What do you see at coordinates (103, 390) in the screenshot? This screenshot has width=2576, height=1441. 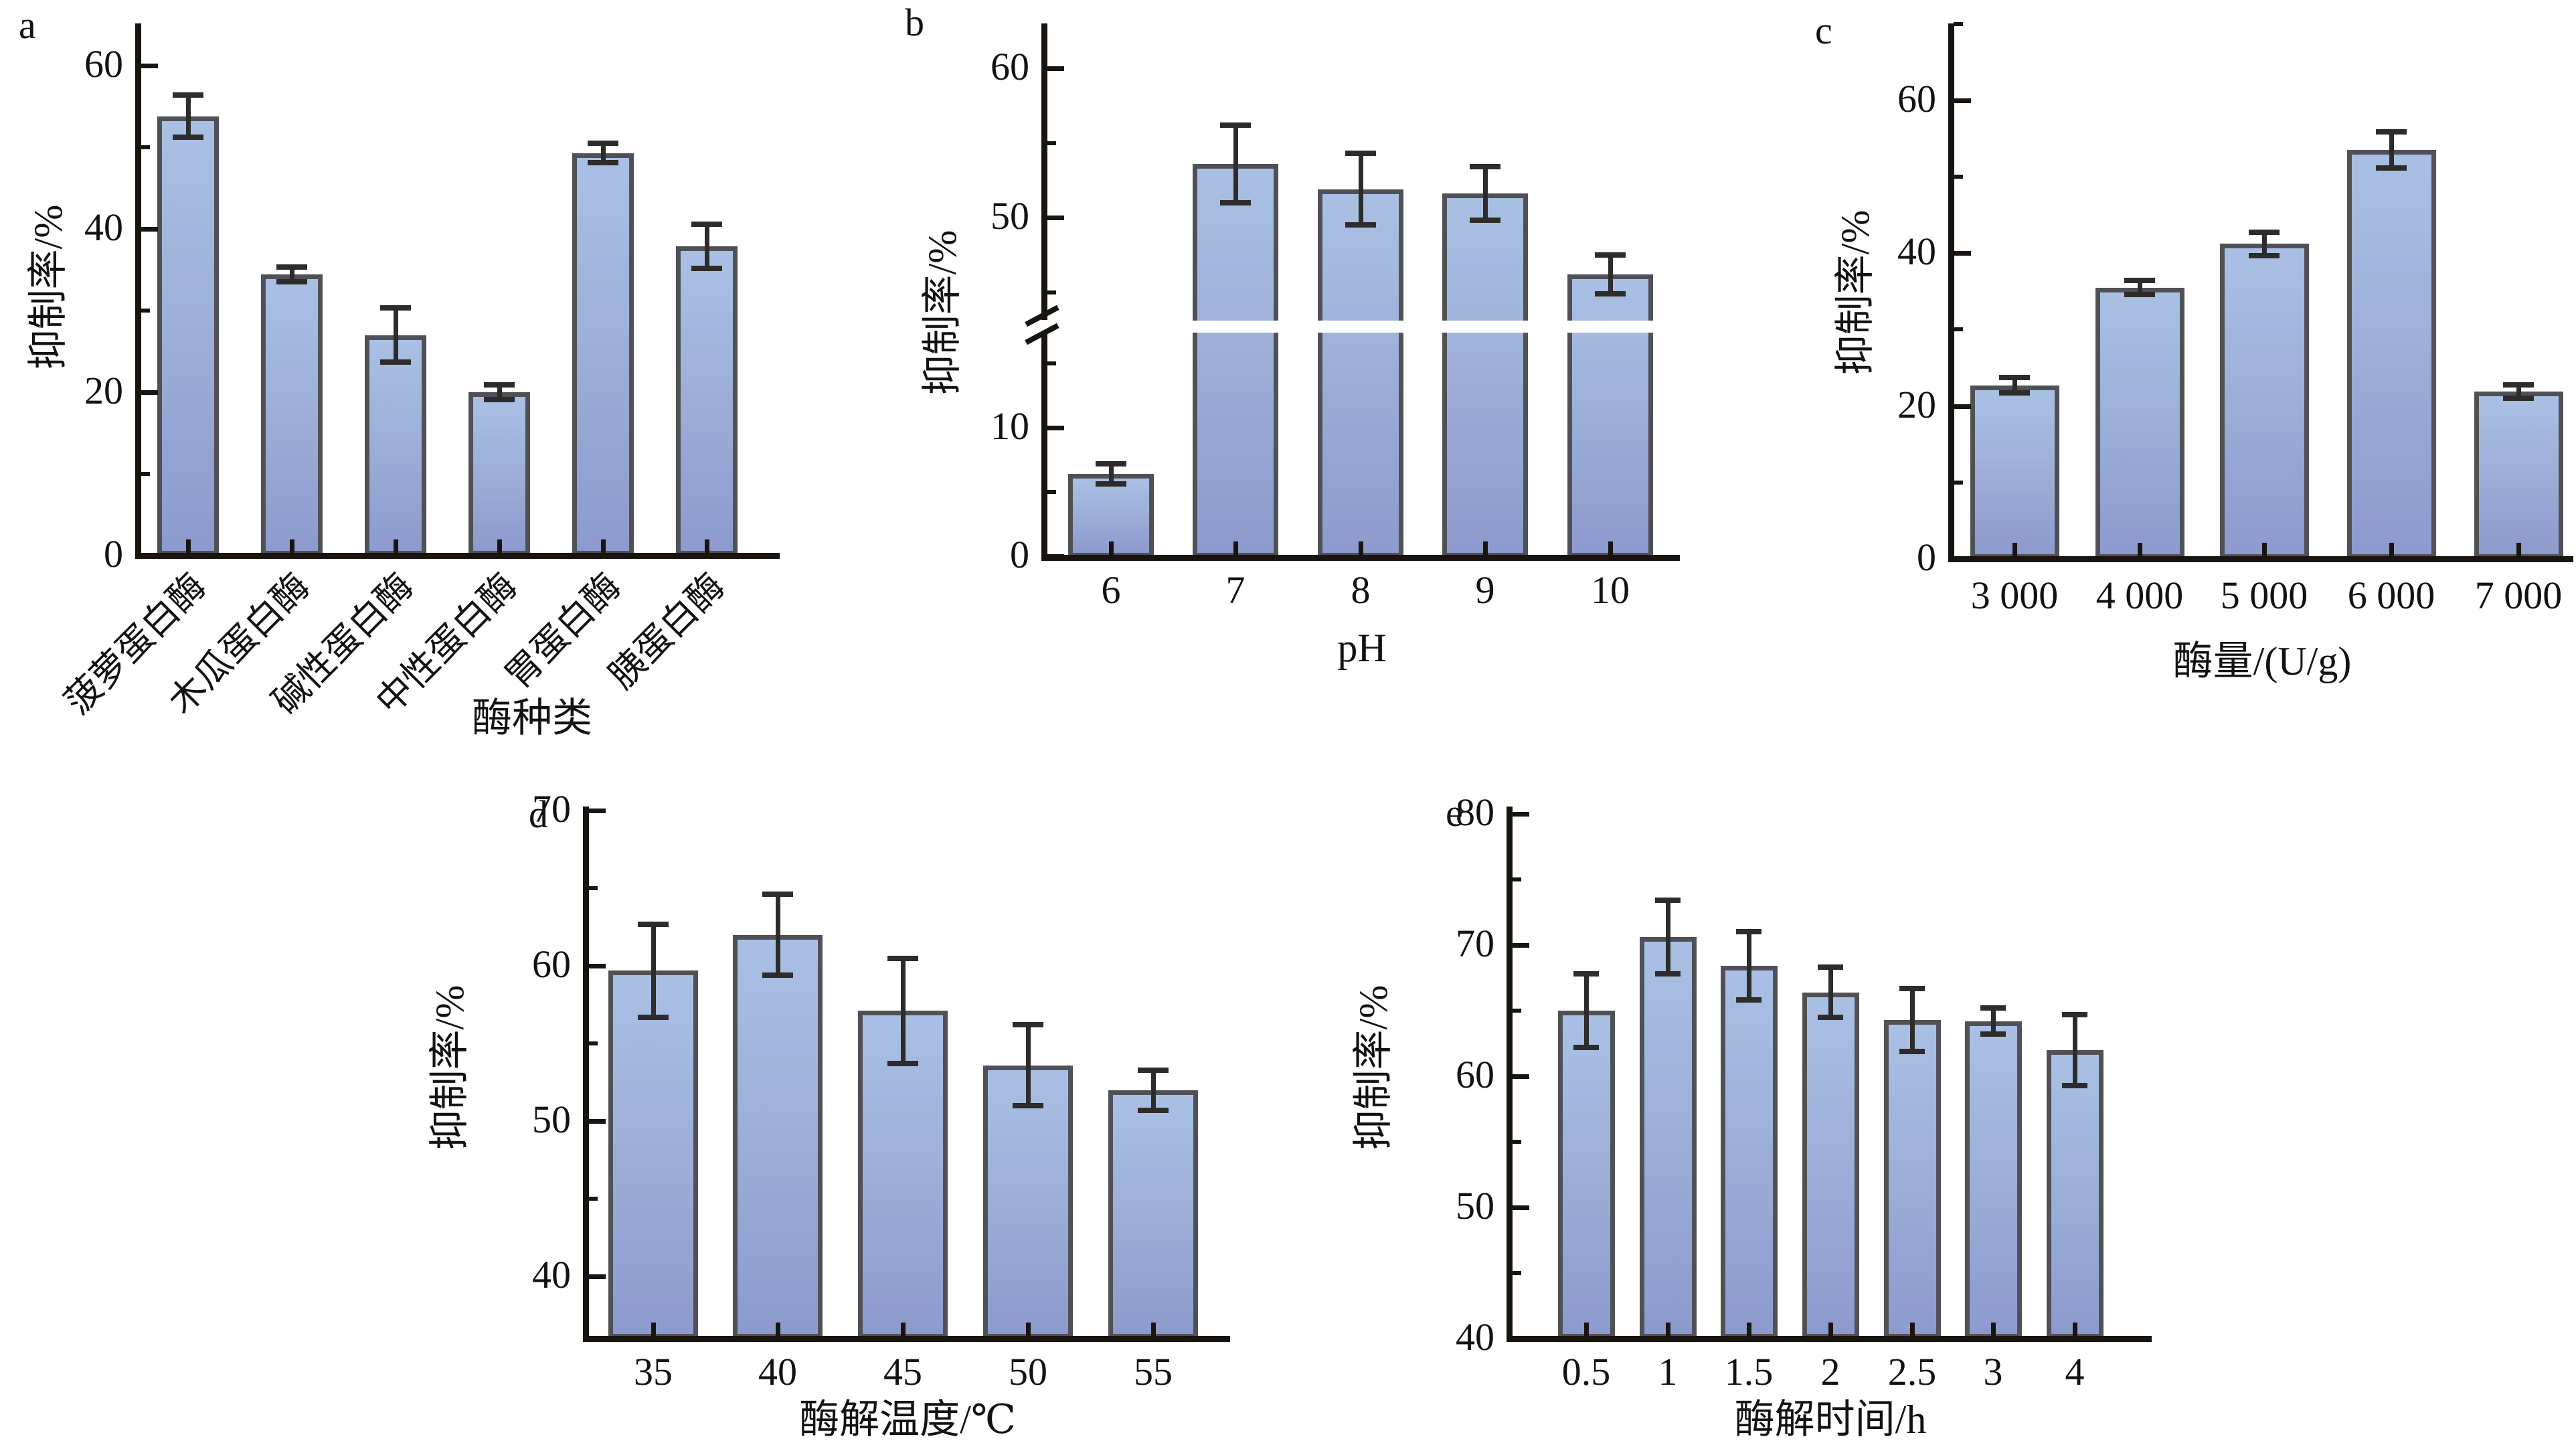 I see `y-tick-label: 20` at bounding box center [103, 390].